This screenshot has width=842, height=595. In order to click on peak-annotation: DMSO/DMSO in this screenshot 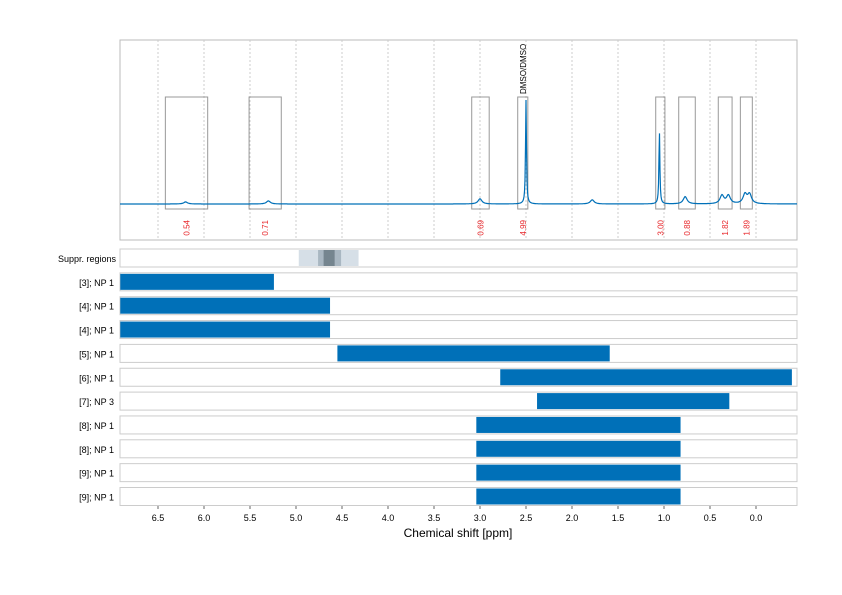, I will do `click(523, 69)`.